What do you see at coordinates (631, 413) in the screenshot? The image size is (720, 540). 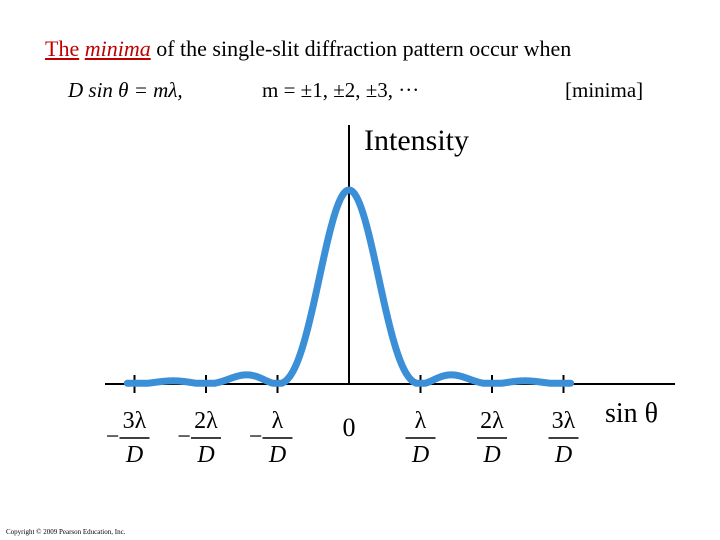 I see `x-axis-label: sin θ` at bounding box center [631, 413].